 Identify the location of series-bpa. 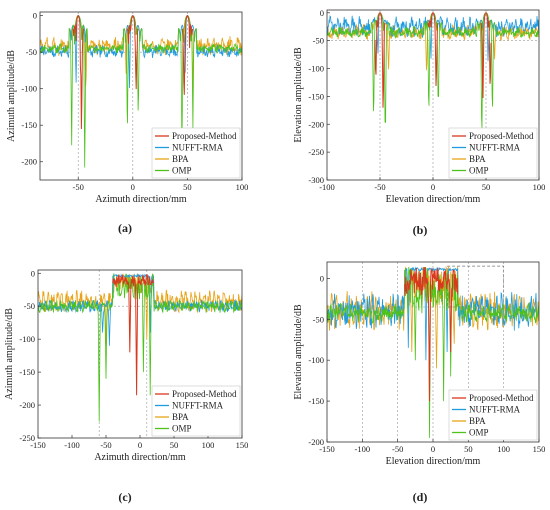
(141, 53).